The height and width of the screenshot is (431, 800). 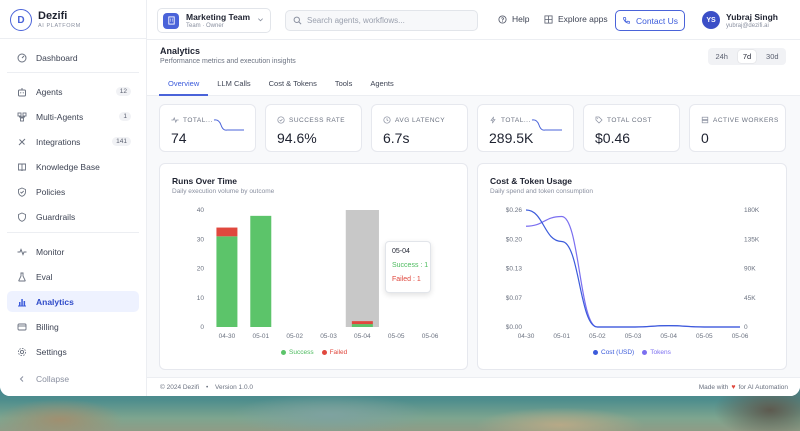 What do you see at coordinates (531, 181) in the screenshot?
I see `chart-title: Cost & Token Usage` at bounding box center [531, 181].